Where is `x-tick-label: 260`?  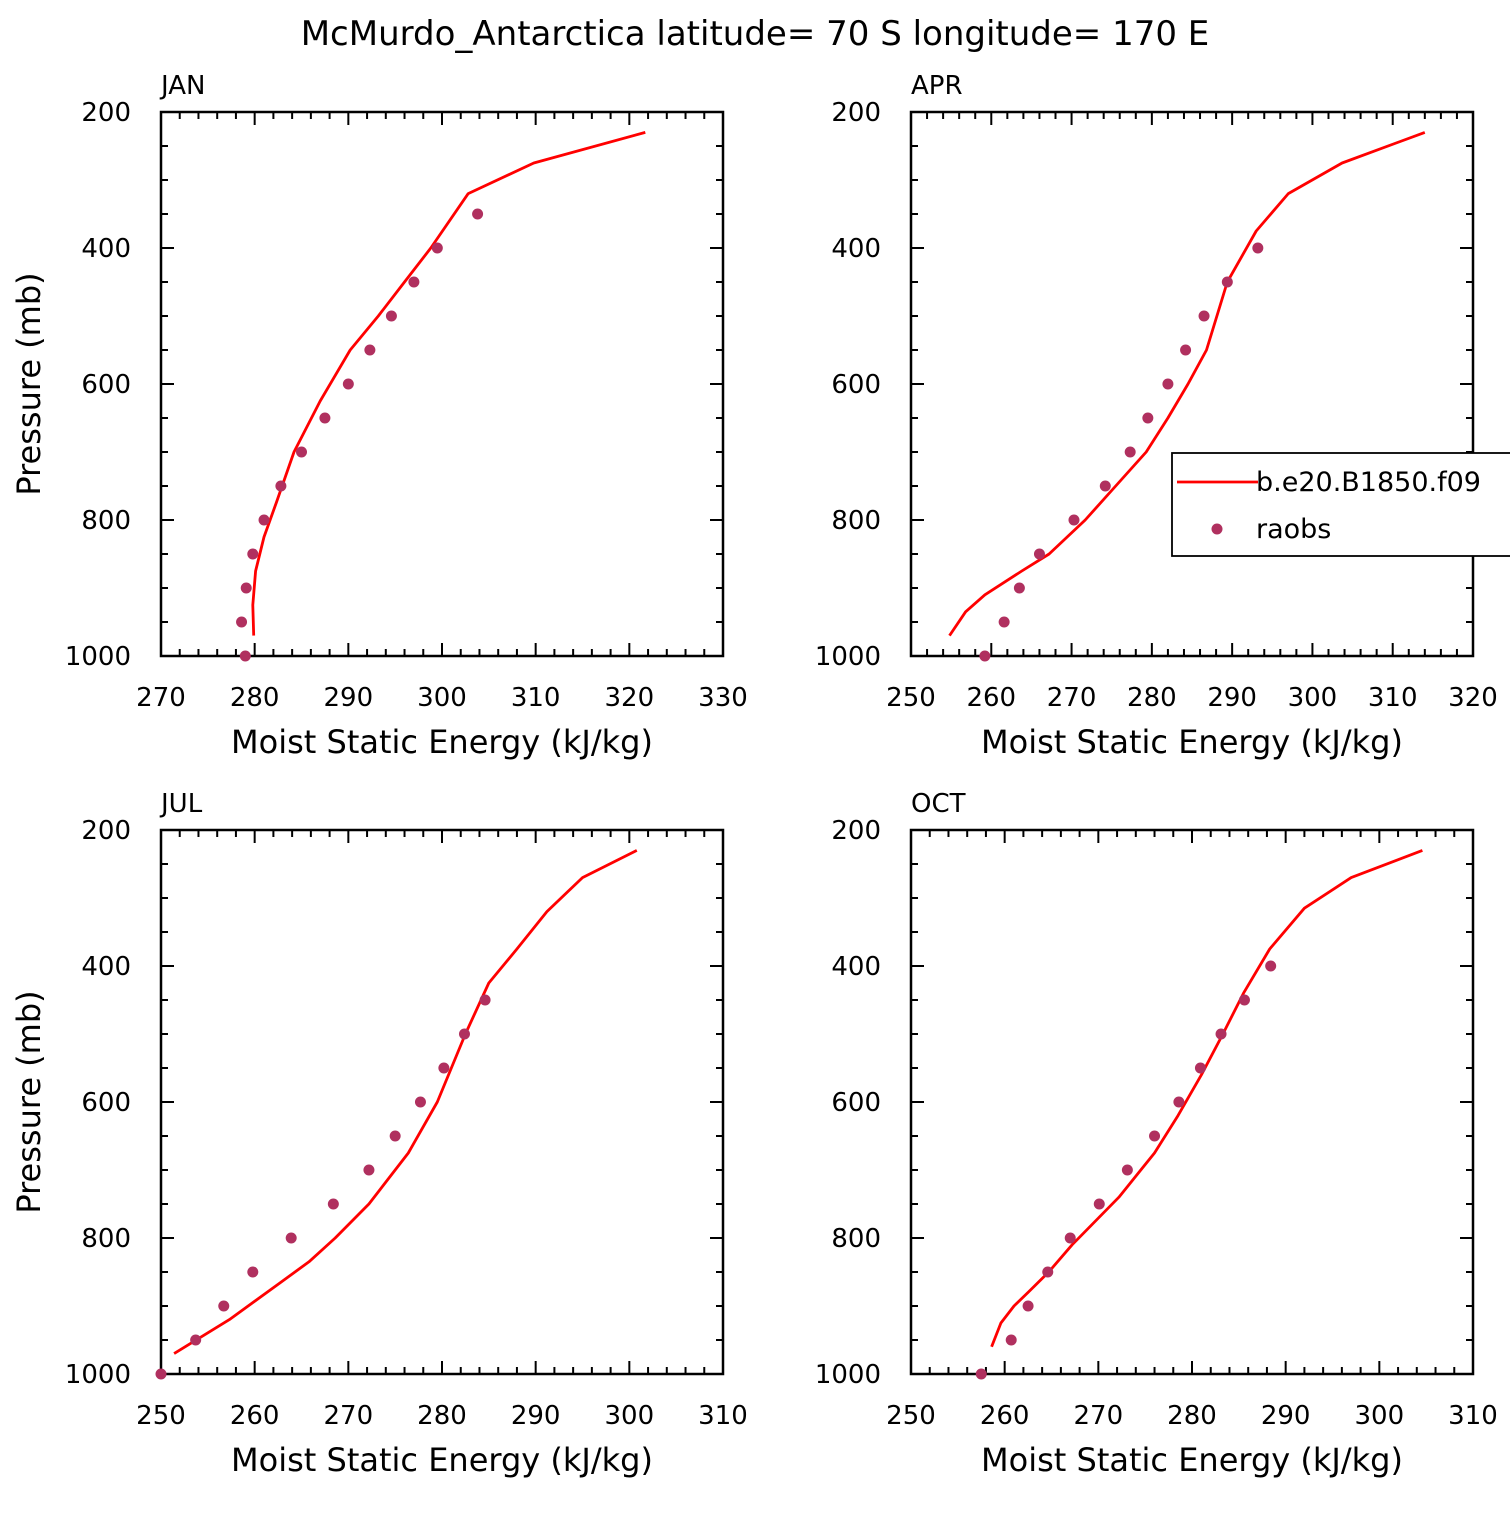
x-tick-label: 260 is located at coordinates (255, 1416).